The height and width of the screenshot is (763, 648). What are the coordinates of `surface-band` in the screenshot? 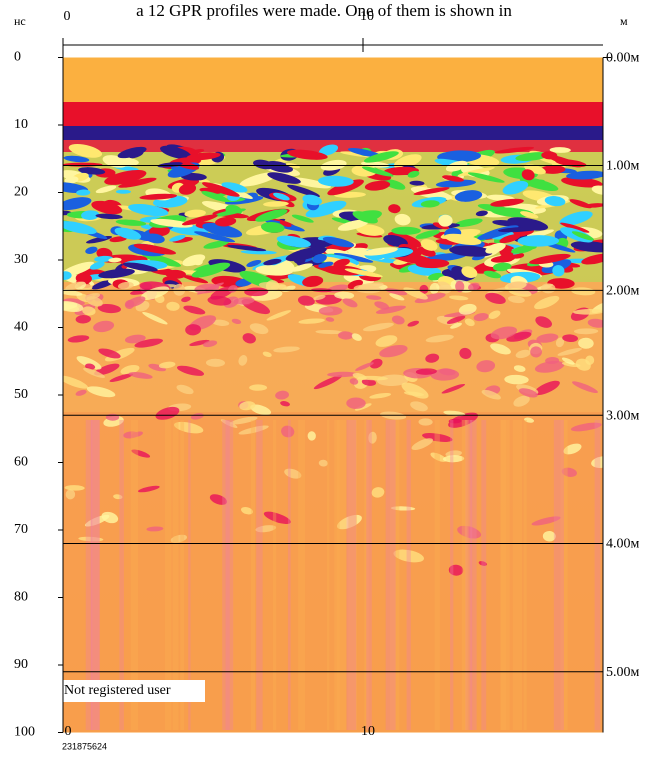 It's located at (333, 80).